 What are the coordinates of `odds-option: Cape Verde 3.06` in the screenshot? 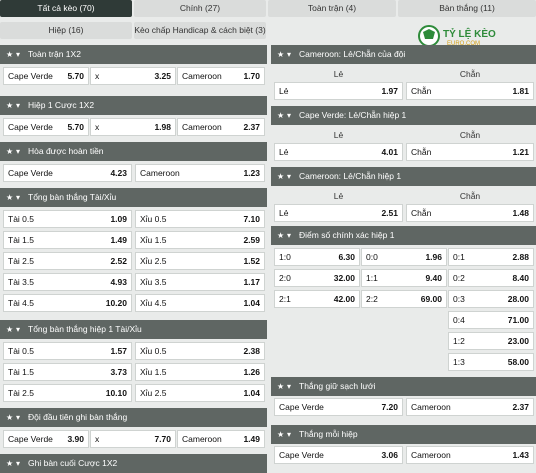 It's located at (338, 455).